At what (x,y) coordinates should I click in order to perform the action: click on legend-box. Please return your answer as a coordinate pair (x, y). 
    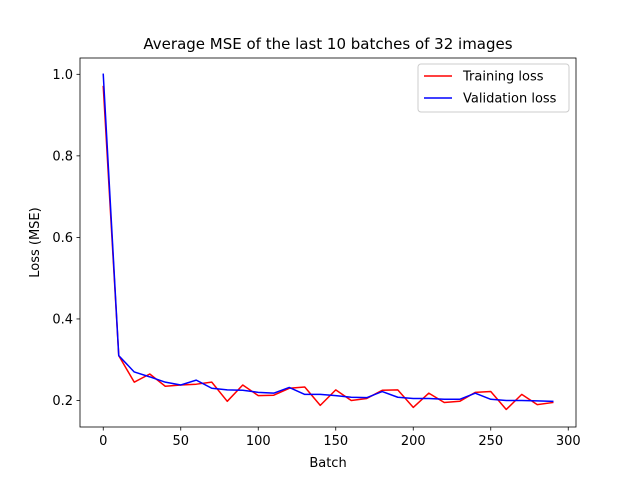
    Looking at the image, I should click on (493, 88).